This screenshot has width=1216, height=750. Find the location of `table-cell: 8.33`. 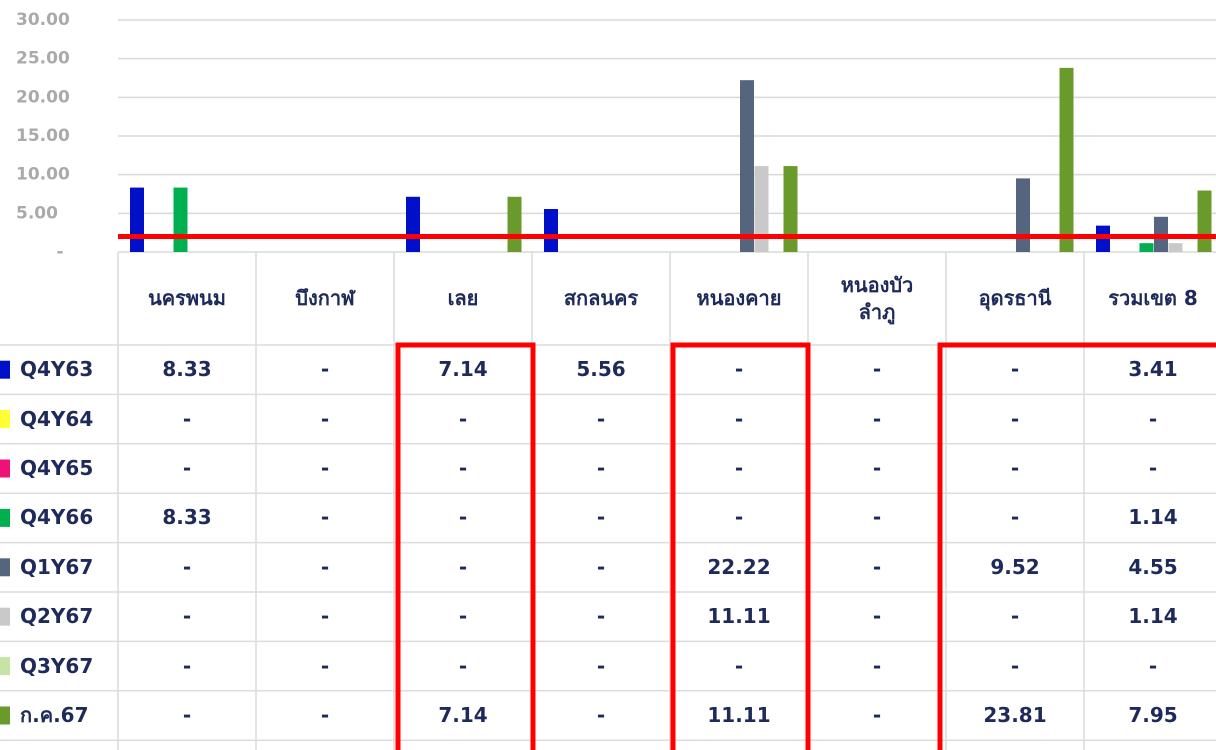

table-cell: 8.33 is located at coordinates (187, 517).